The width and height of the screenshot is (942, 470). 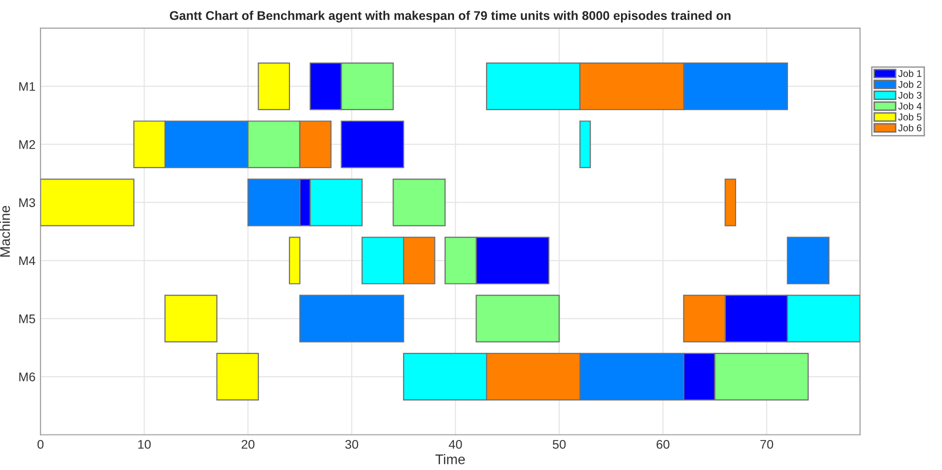 What do you see at coordinates (663, 444) in the screenshot?
I see `x-tick-label: 60` at bounding box center [663, 444].